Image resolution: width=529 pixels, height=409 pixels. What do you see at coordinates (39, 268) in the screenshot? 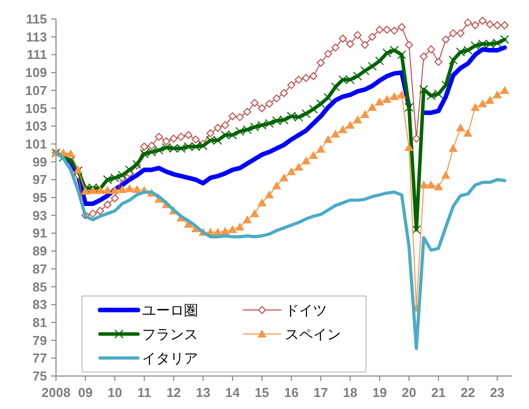
I see `y-tick-label: 87` at bounding box center [39, 268].